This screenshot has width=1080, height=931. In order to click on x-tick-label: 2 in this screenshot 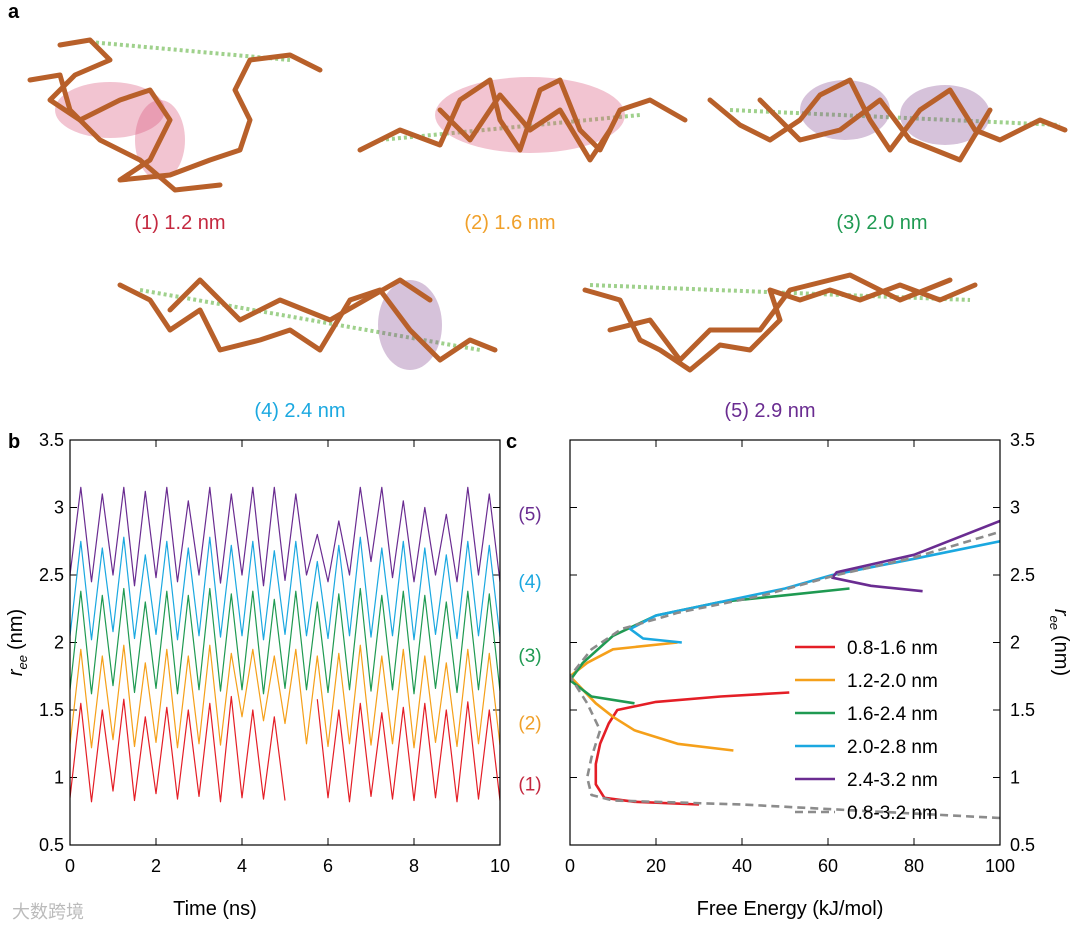, I will do `click(156, 866)`.